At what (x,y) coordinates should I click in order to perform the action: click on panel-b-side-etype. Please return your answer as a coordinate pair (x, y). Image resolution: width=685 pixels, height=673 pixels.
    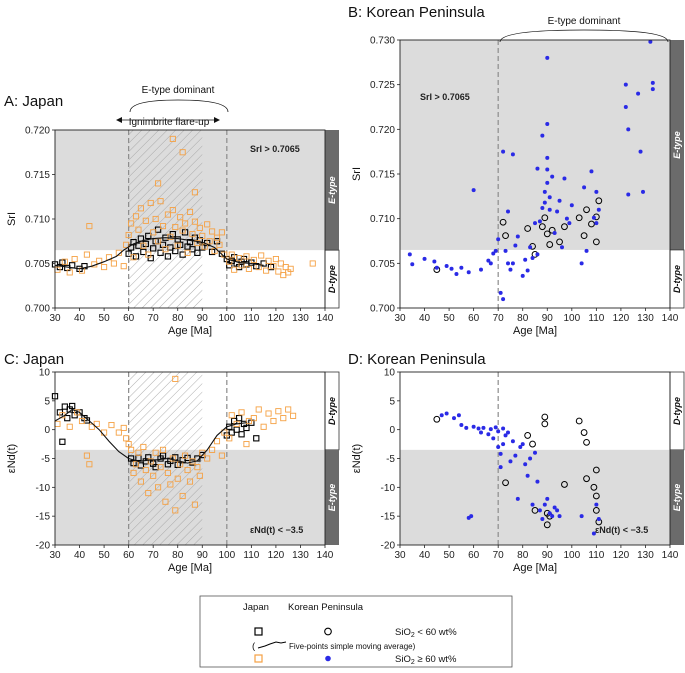
    Looking at the image, I should click on (677, 145).